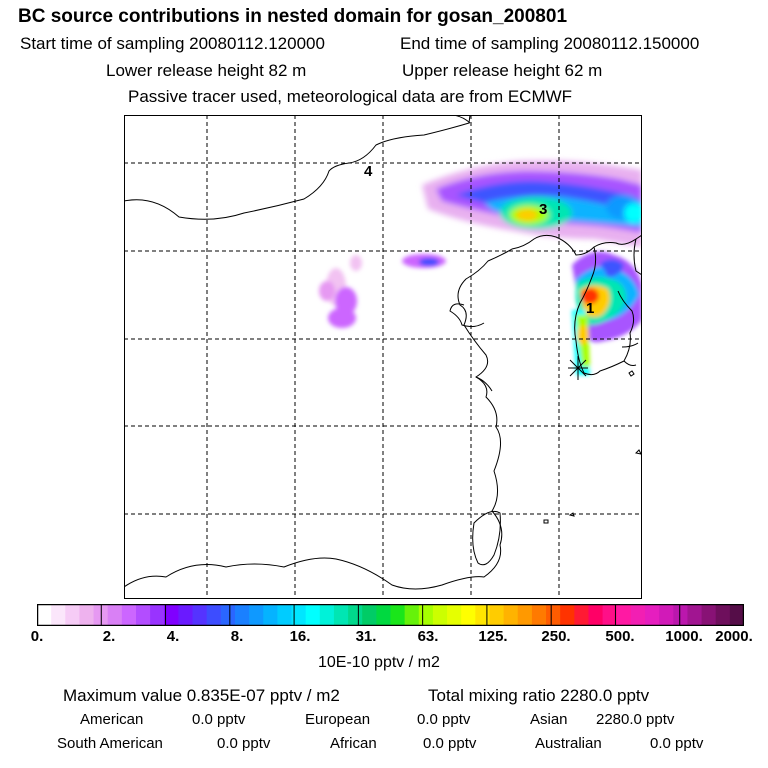  What do you see at coordinates (532, 203) in the screenshot?
I see `plume-northeast-band` at bounding box center [532, 203].